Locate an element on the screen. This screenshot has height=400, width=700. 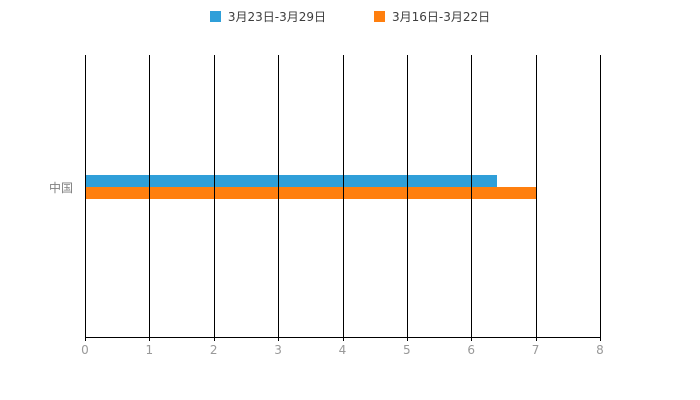
y-axis-category-label: 中国 is located at coordinates (60, 188).